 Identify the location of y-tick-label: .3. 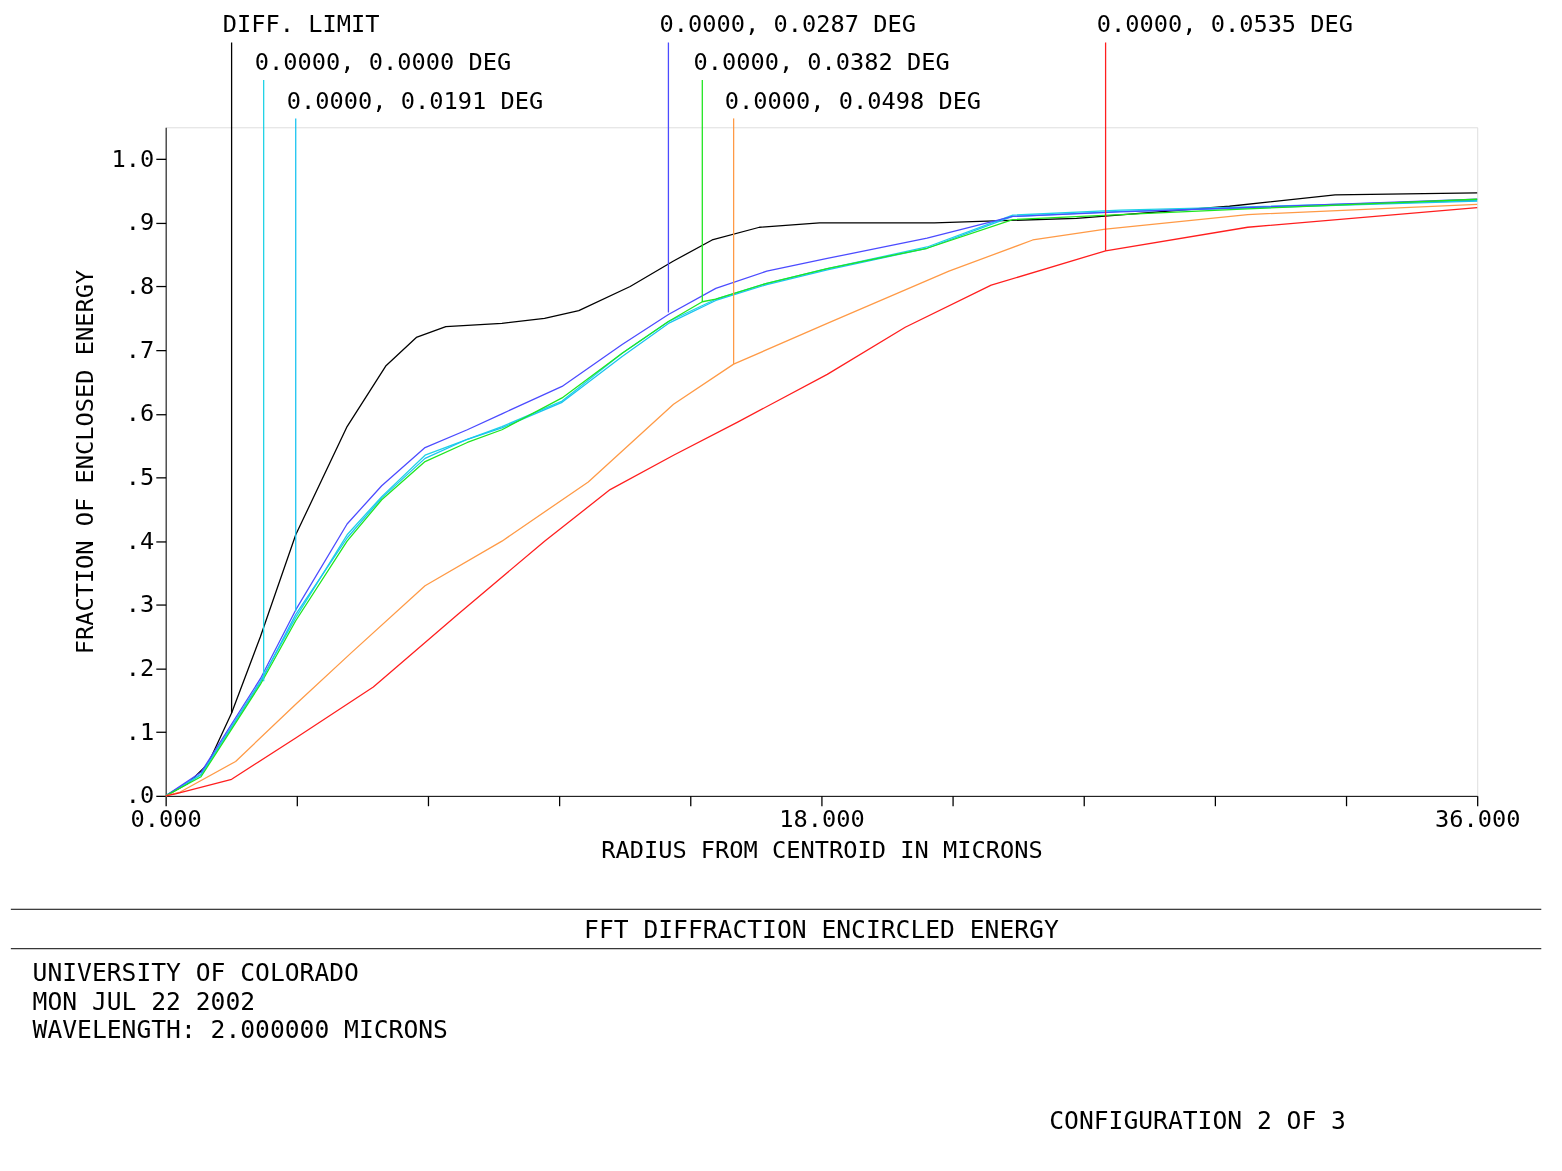
(140, 604).